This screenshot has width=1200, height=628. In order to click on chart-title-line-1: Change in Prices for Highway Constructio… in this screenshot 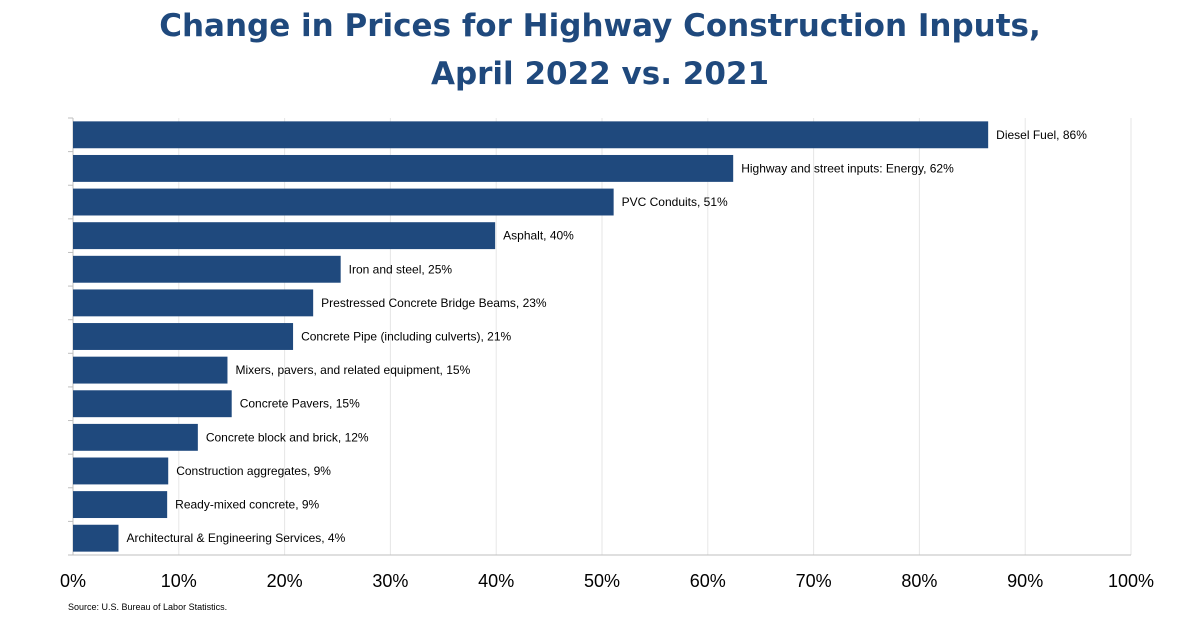, I will do `click(600, 26)`.